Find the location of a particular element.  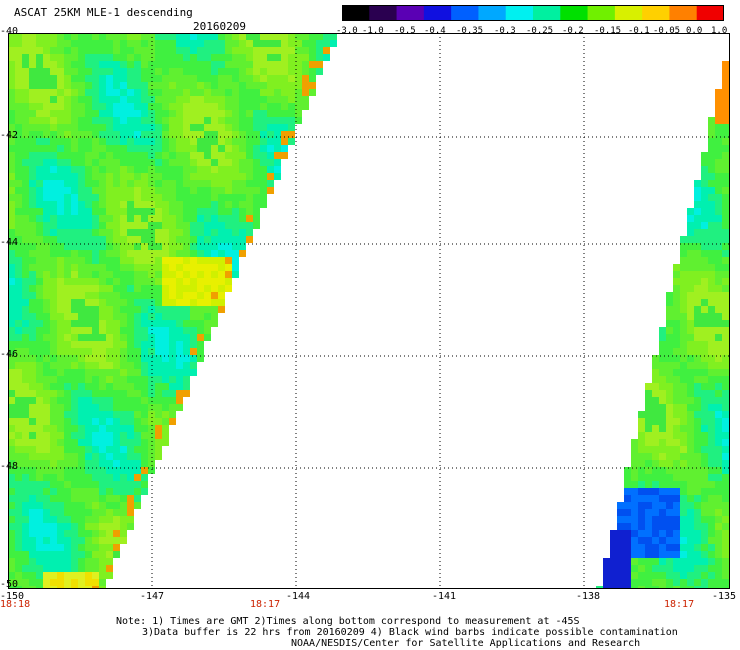

colorbar-label: -1.0 is located at coordinates (373, 31).